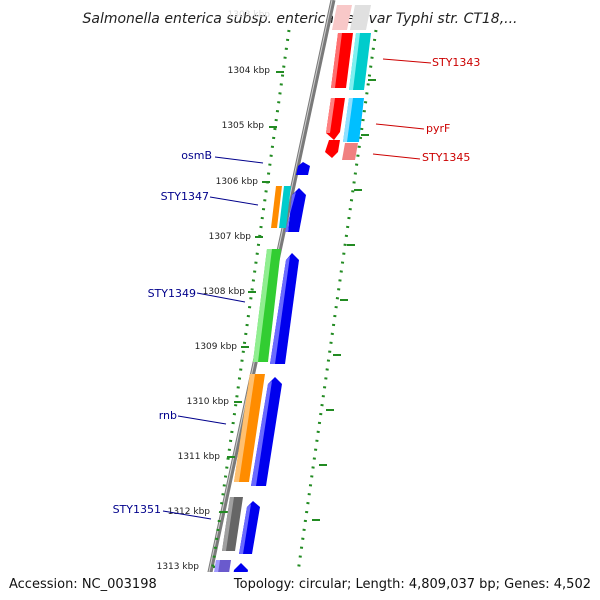  Describe the element at coordinates (168, 415) in the screenshot. I see `label-rnb: rnb` at that location.